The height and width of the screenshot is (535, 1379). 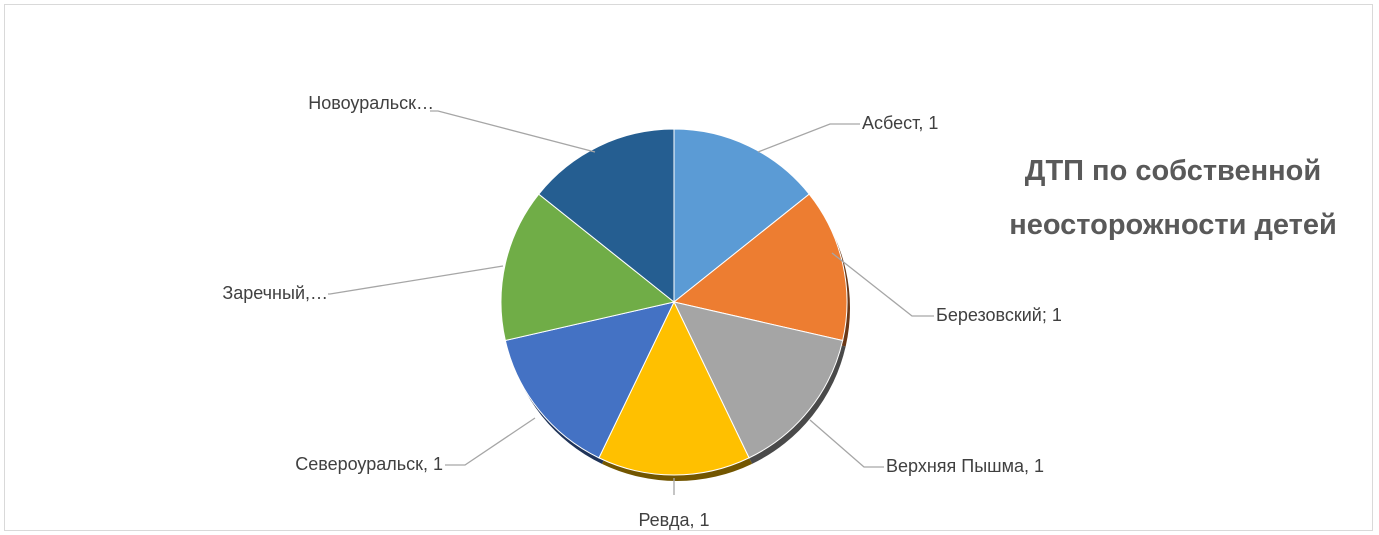 I want to click on leader-line-заречный, so click(x=416, y=280).